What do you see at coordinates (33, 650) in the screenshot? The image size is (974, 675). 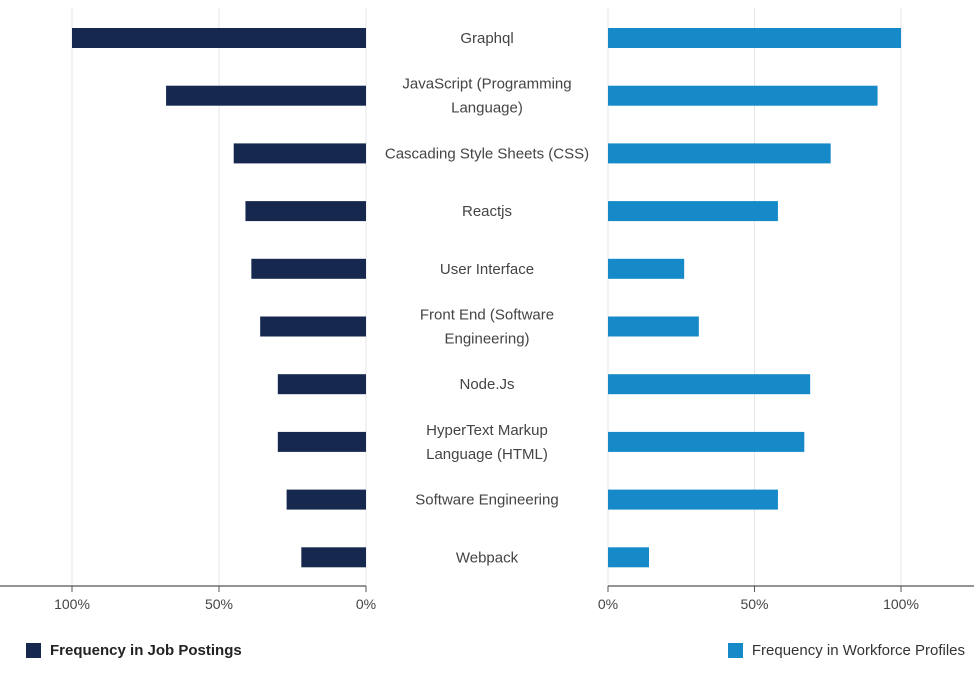 I see `legend-swatch-job-postings` at bounding box center [33, 650].